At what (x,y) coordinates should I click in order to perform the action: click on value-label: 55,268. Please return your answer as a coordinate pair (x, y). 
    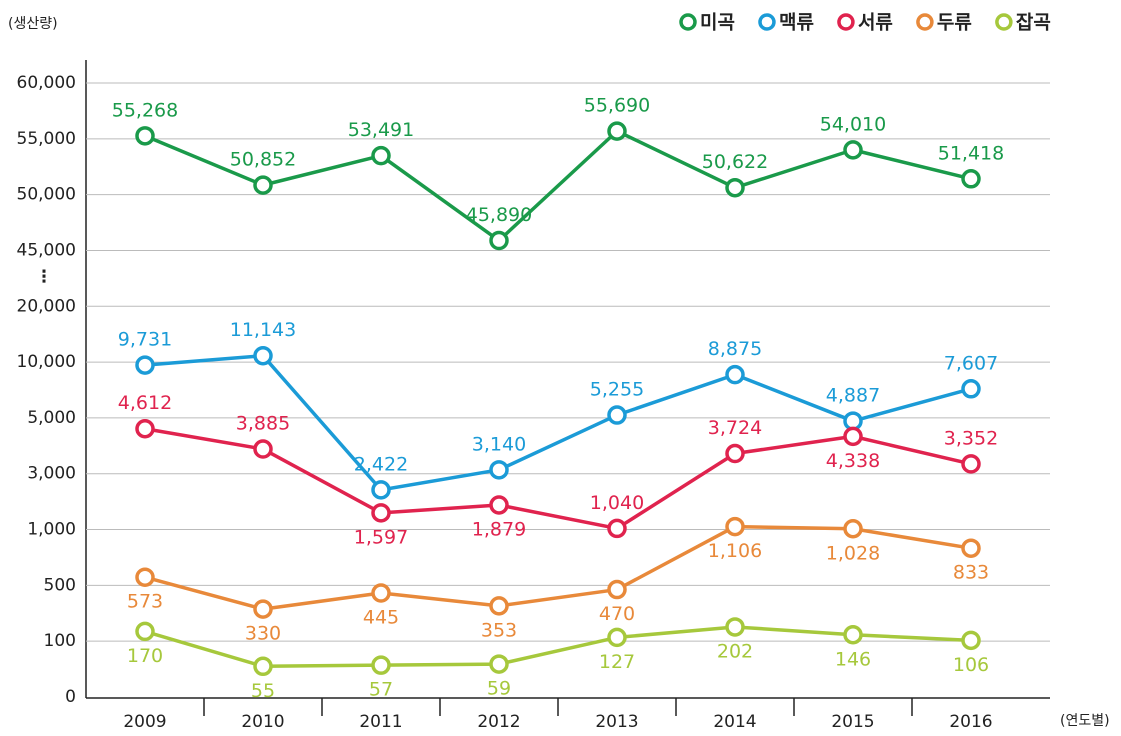
    Looking at the image, I should click on (145, 110).